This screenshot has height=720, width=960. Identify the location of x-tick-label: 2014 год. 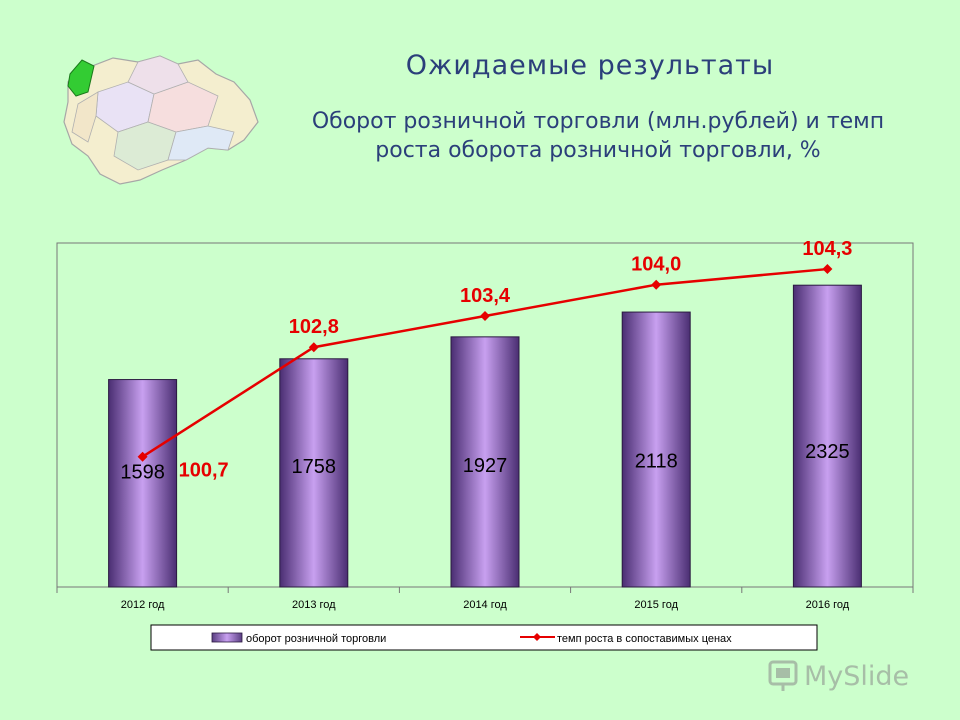
(485, 605).